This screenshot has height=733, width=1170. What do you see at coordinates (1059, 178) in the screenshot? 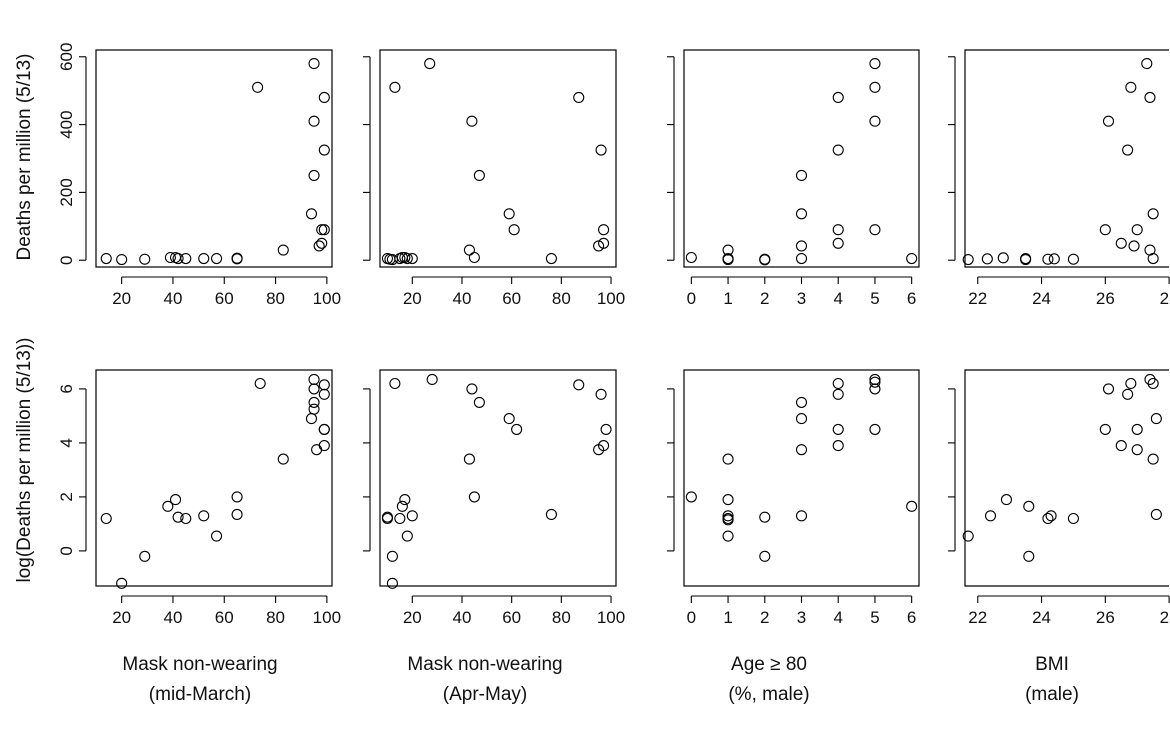
I see `scatter-panel-4: 22 24 26 28` at bounding box center [1059, 178].